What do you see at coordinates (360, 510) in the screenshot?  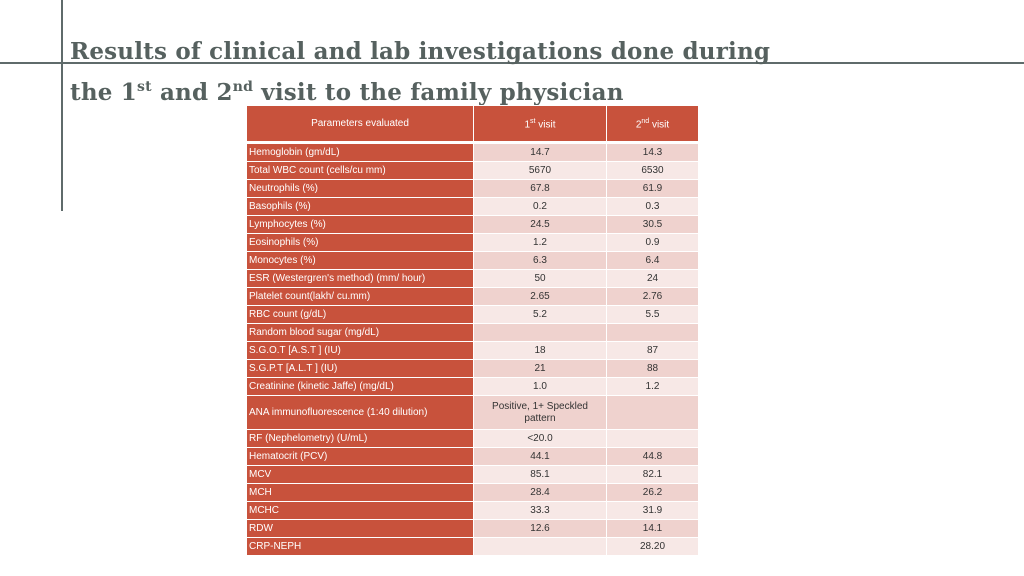 I see `parameter-cell: MCHC` at bounding box center [360, 510].